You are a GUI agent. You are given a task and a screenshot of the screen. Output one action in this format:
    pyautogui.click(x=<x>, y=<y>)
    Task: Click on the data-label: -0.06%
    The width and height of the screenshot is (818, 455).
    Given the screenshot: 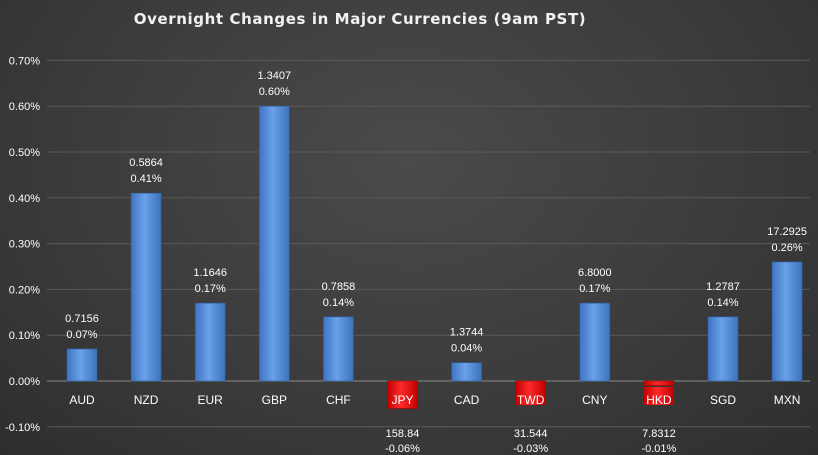 What is the action you would take?
    pyautogui.click(x=402, y=449)
    